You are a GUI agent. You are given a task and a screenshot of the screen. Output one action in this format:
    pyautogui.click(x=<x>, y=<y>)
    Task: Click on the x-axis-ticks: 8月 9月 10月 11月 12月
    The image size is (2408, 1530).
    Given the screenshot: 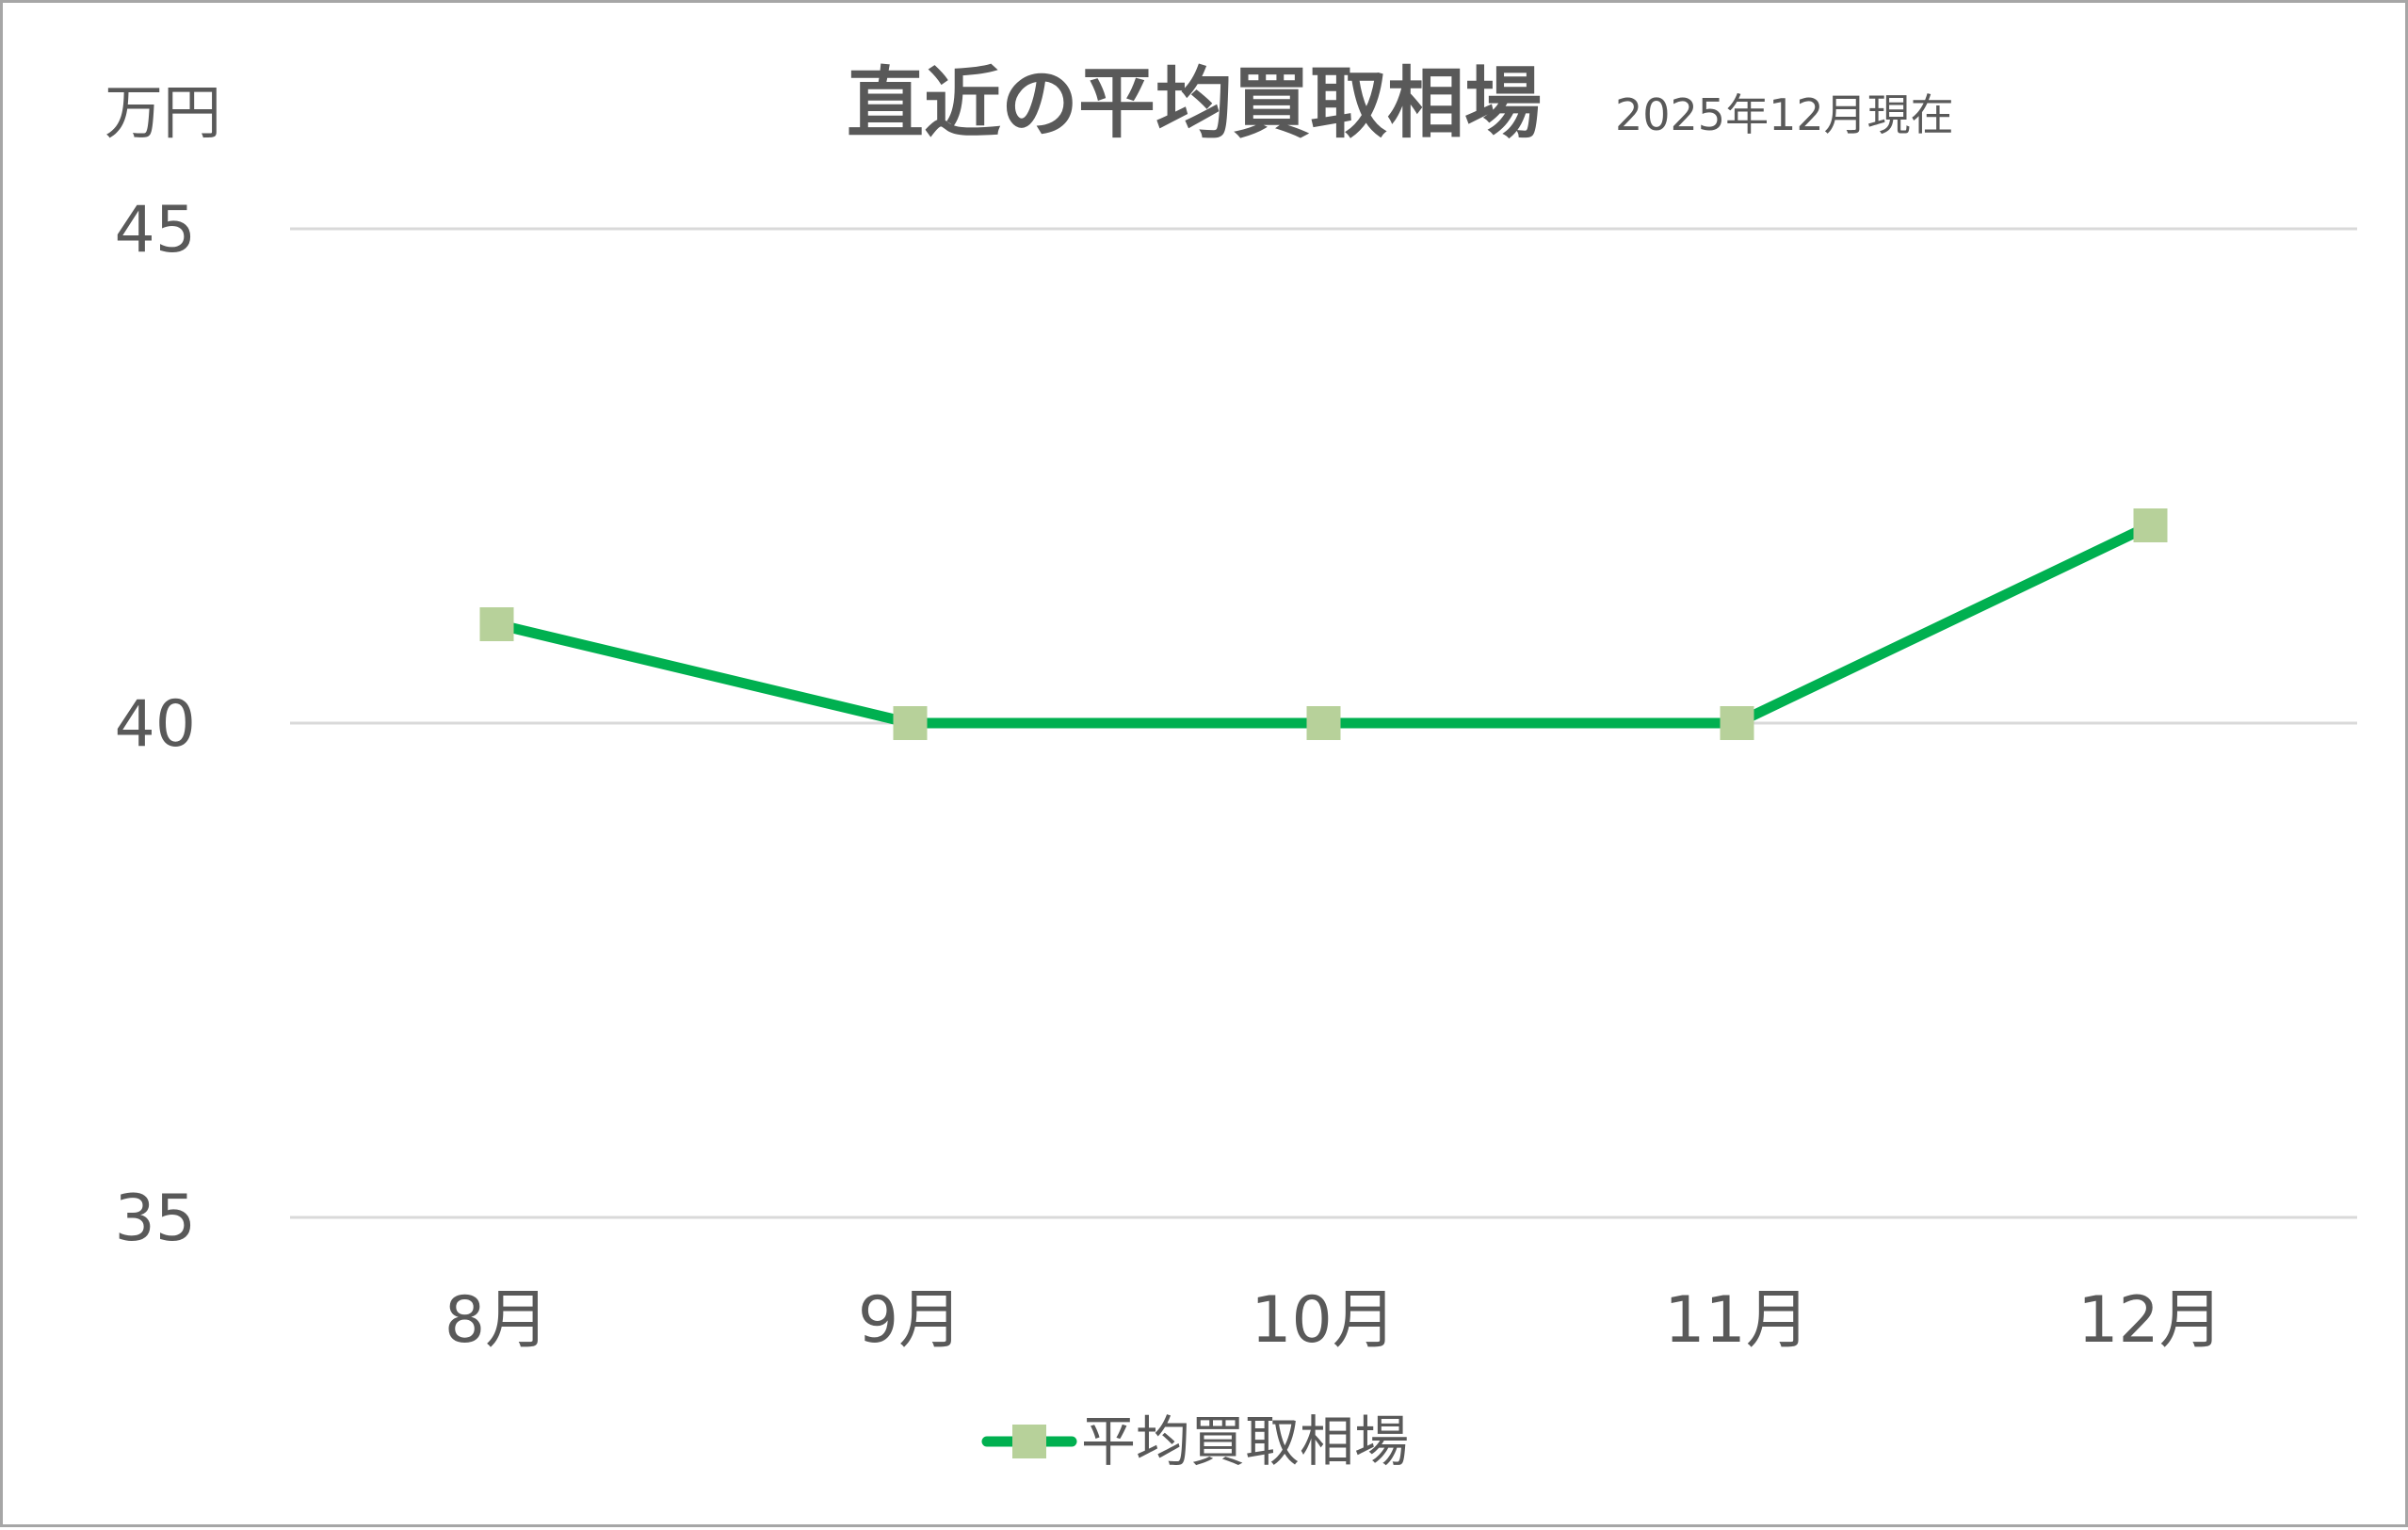 What is the action you would take?
    pyautogui.click(x=1333, y=1320)
    